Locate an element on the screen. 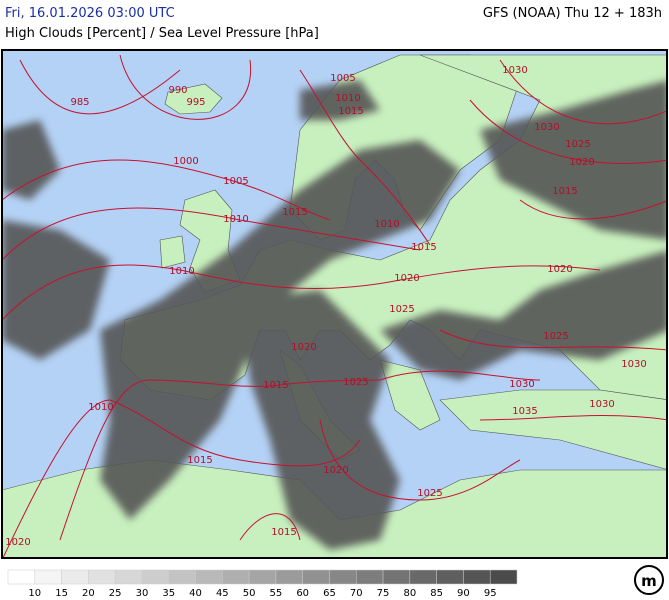  colorbar-label: 70 is located at coordinates (356, 593).